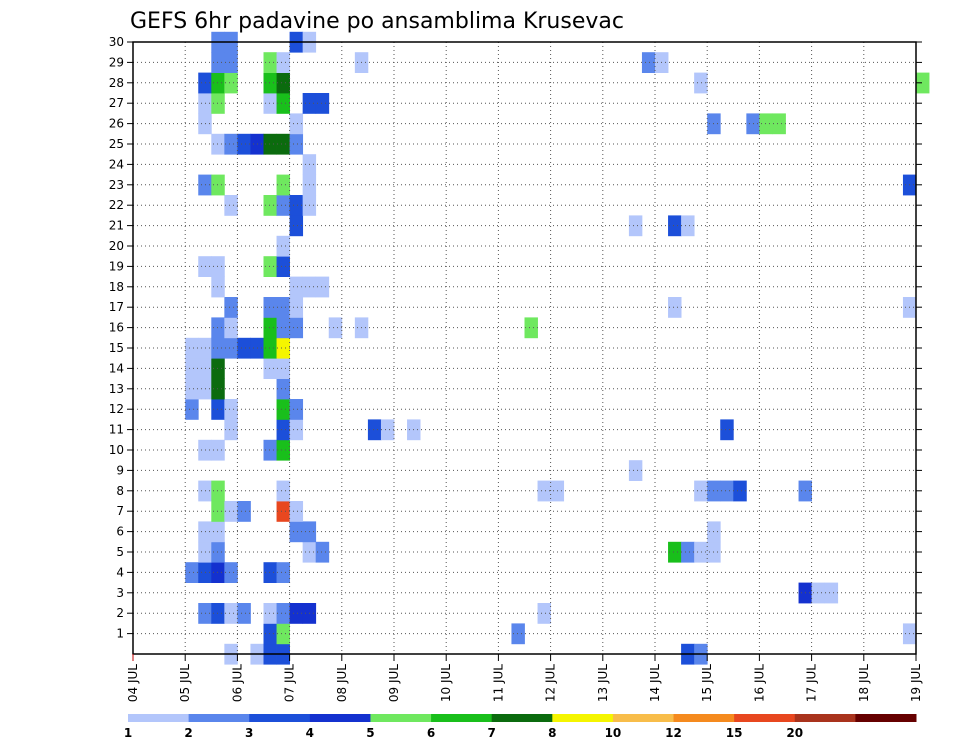 The image size is (960, 742). I want to click on x-tick-label: 16 JUL, so click(759, 683).